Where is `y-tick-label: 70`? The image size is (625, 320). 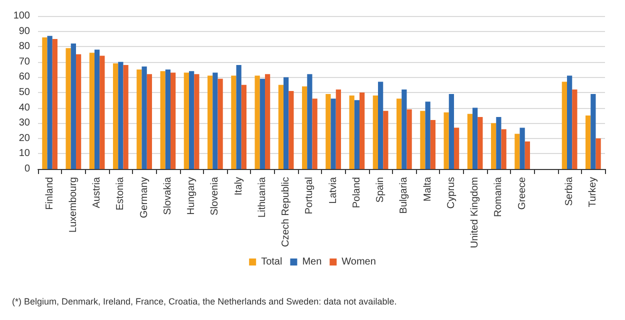 y-tick-label: 70 is located at coordinates (24, 62).